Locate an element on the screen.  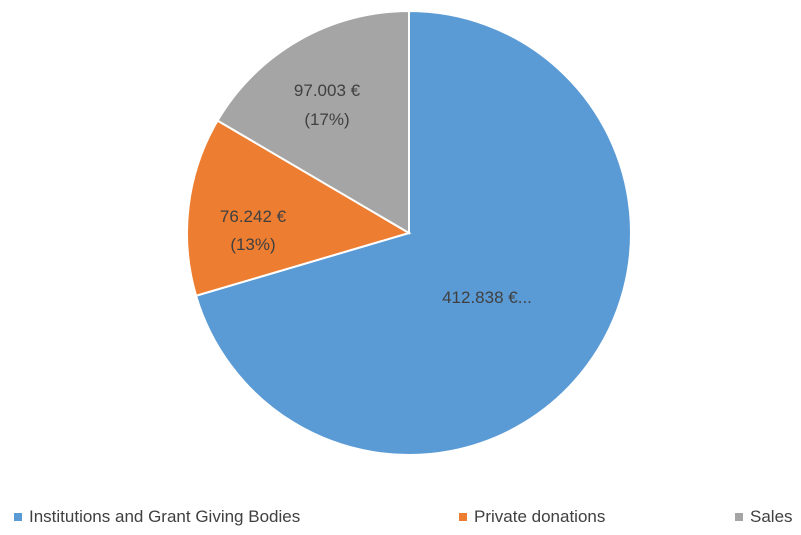
legend-item-sales: Sales is located at coordinates (764, 517).